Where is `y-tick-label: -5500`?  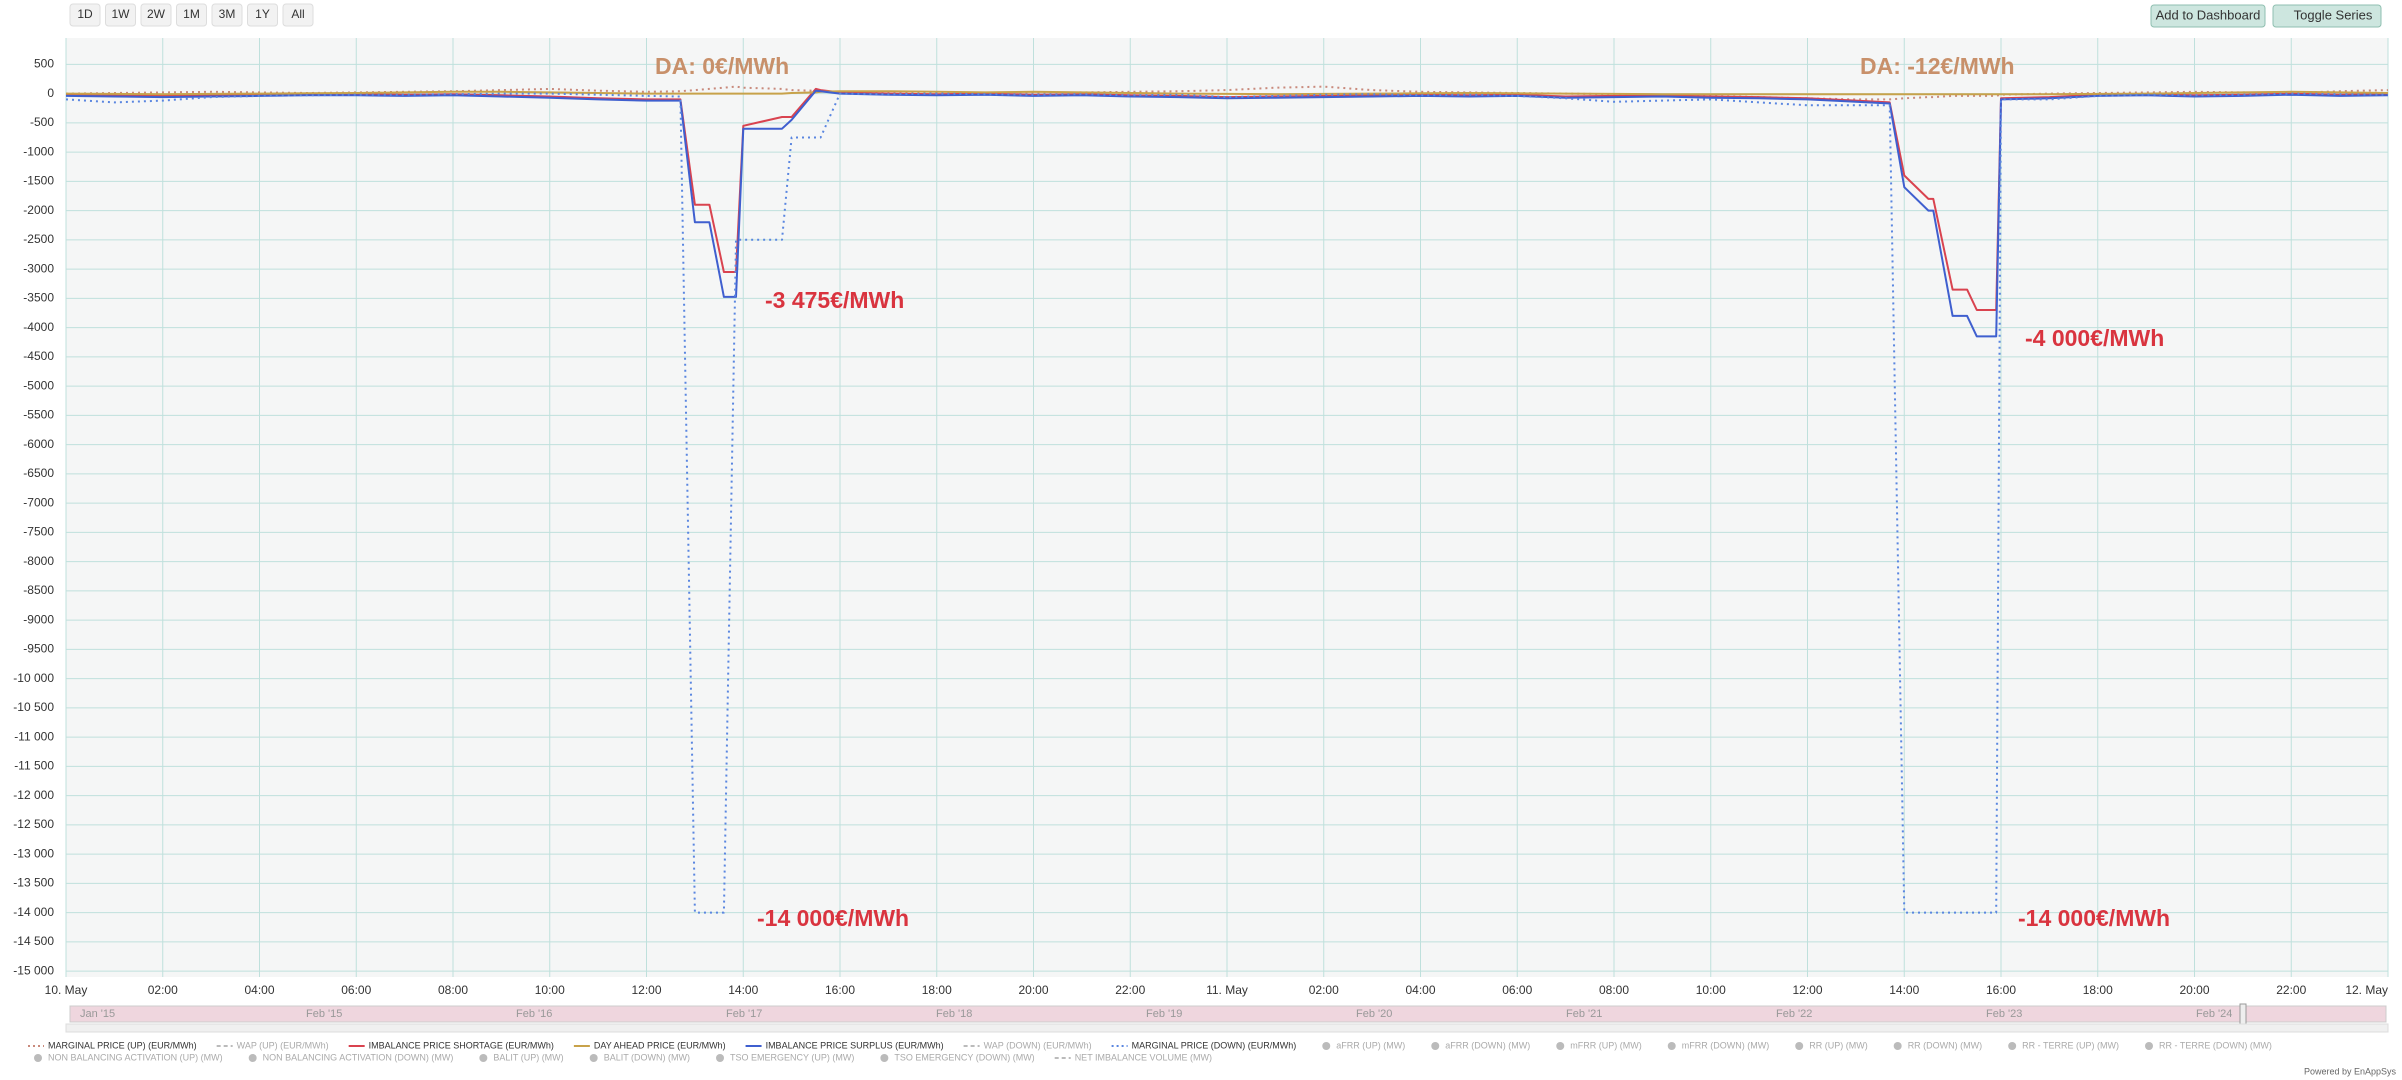
y-tick-label: -5500 is located at coordinates (38, 415).